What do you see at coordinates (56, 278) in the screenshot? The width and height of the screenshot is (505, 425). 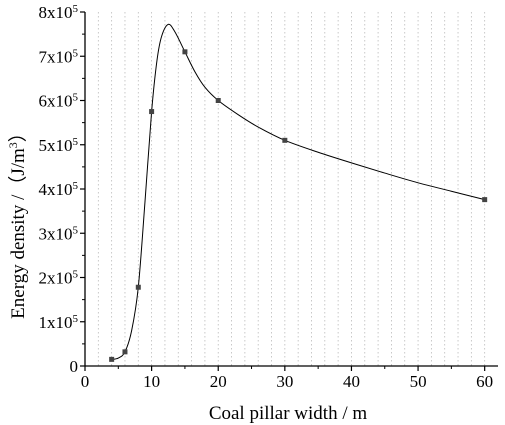 I see `y-tick-mantissa: 2x10` at bounding box center [56, 278].